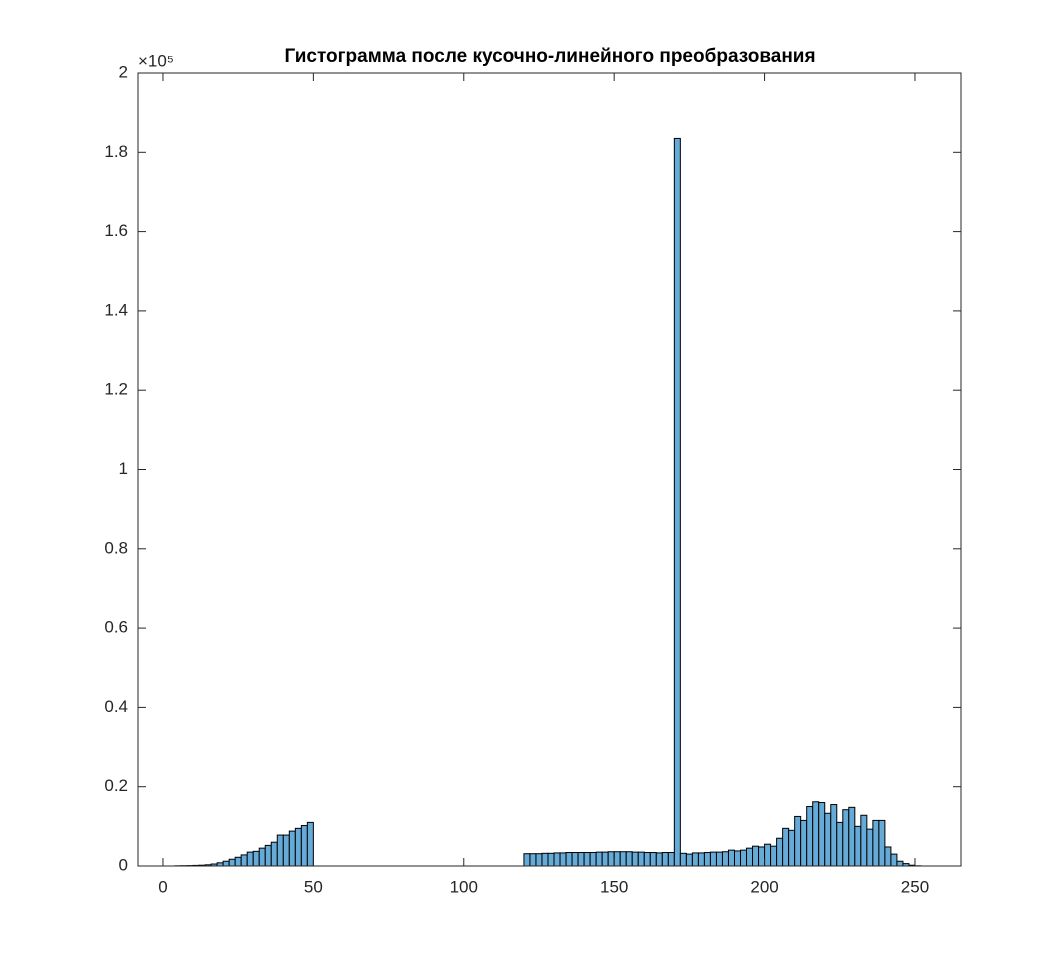  What do you see at coordinates (116, 785) in the screenshot?
I see `y-tick-label: 0.2` at bounding box center [116, 785].